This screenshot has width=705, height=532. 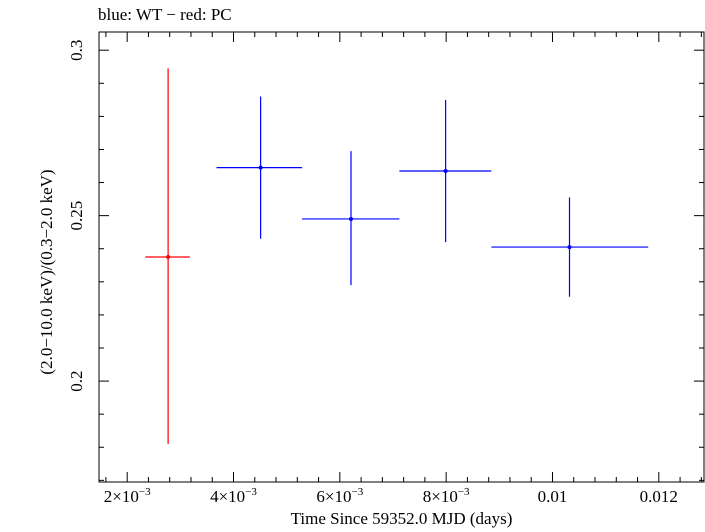 I want to click on x-tick-label: 2×10⁻³, so click(x=127, y=496).